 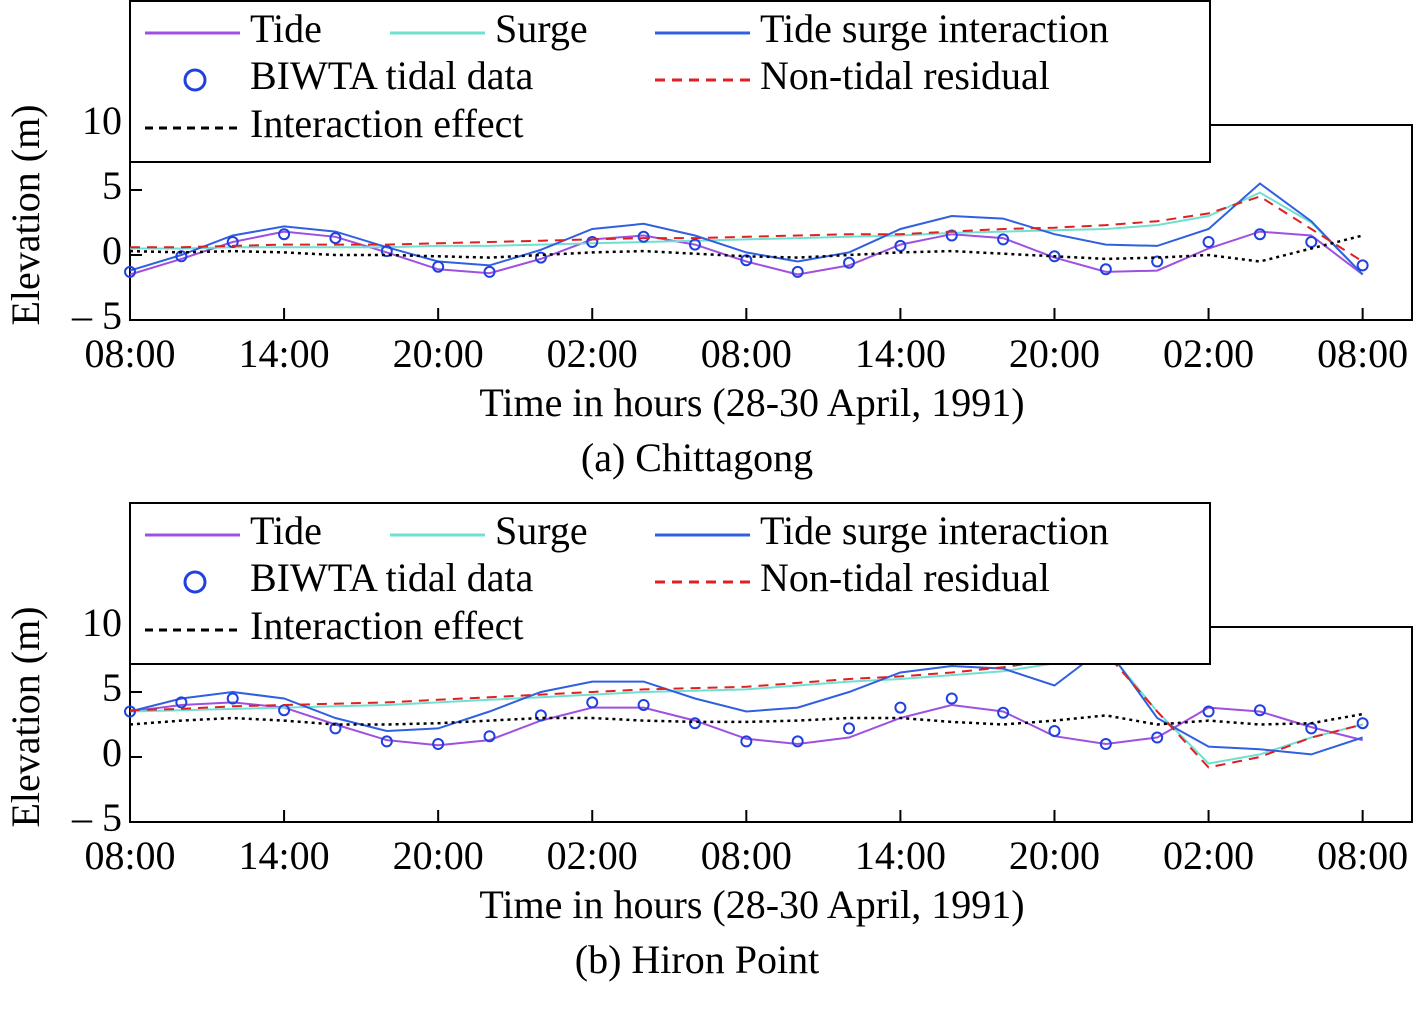 What do you see at coordinates (697, 959) in the screenshot?
I see `caption: (b) Hiron Point` at bounding box center [697, 959].